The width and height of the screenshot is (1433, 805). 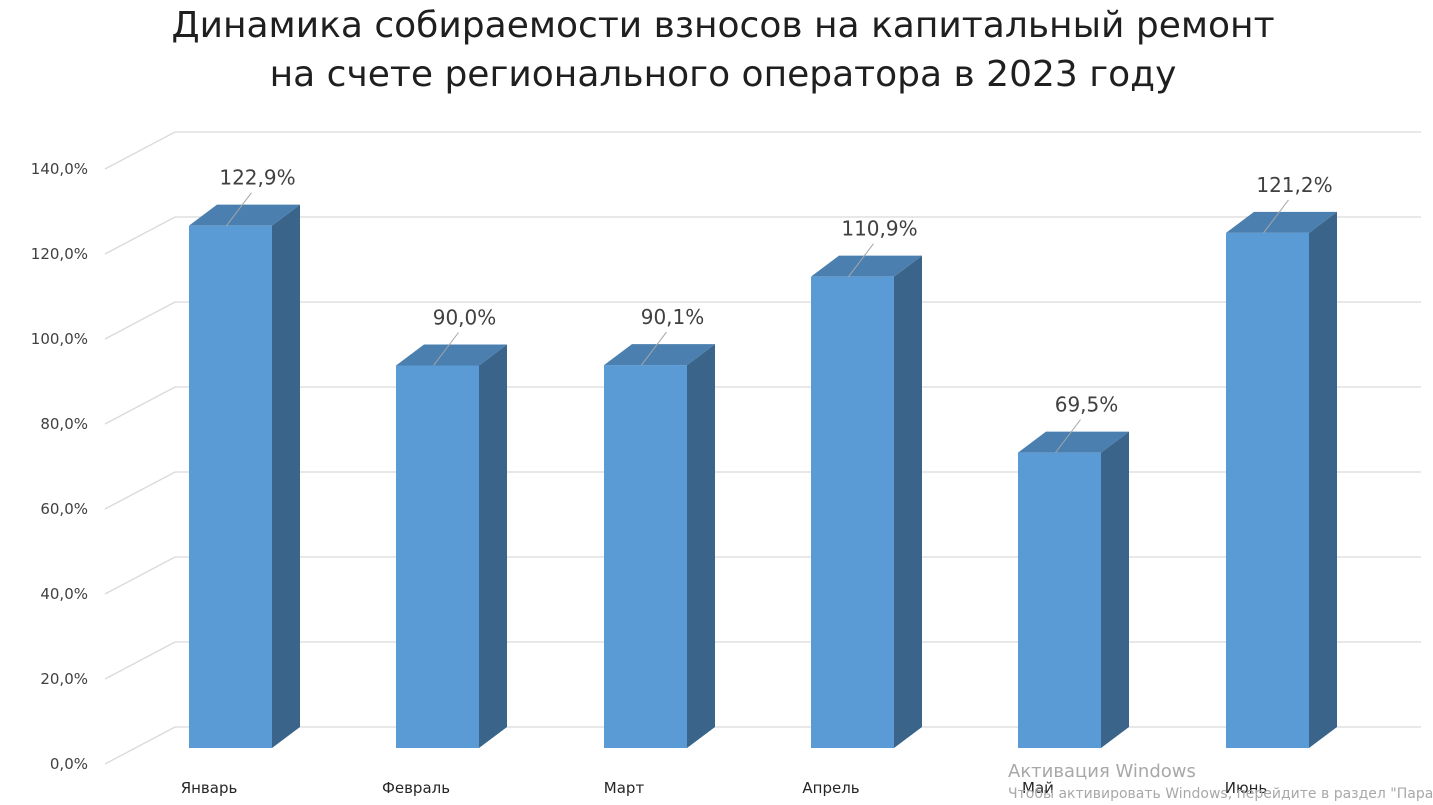 What do you see at coordinates (59, 169) in the screenshot?
I see `y-tick-label: 140,0%` at bounding box center [59, 169].